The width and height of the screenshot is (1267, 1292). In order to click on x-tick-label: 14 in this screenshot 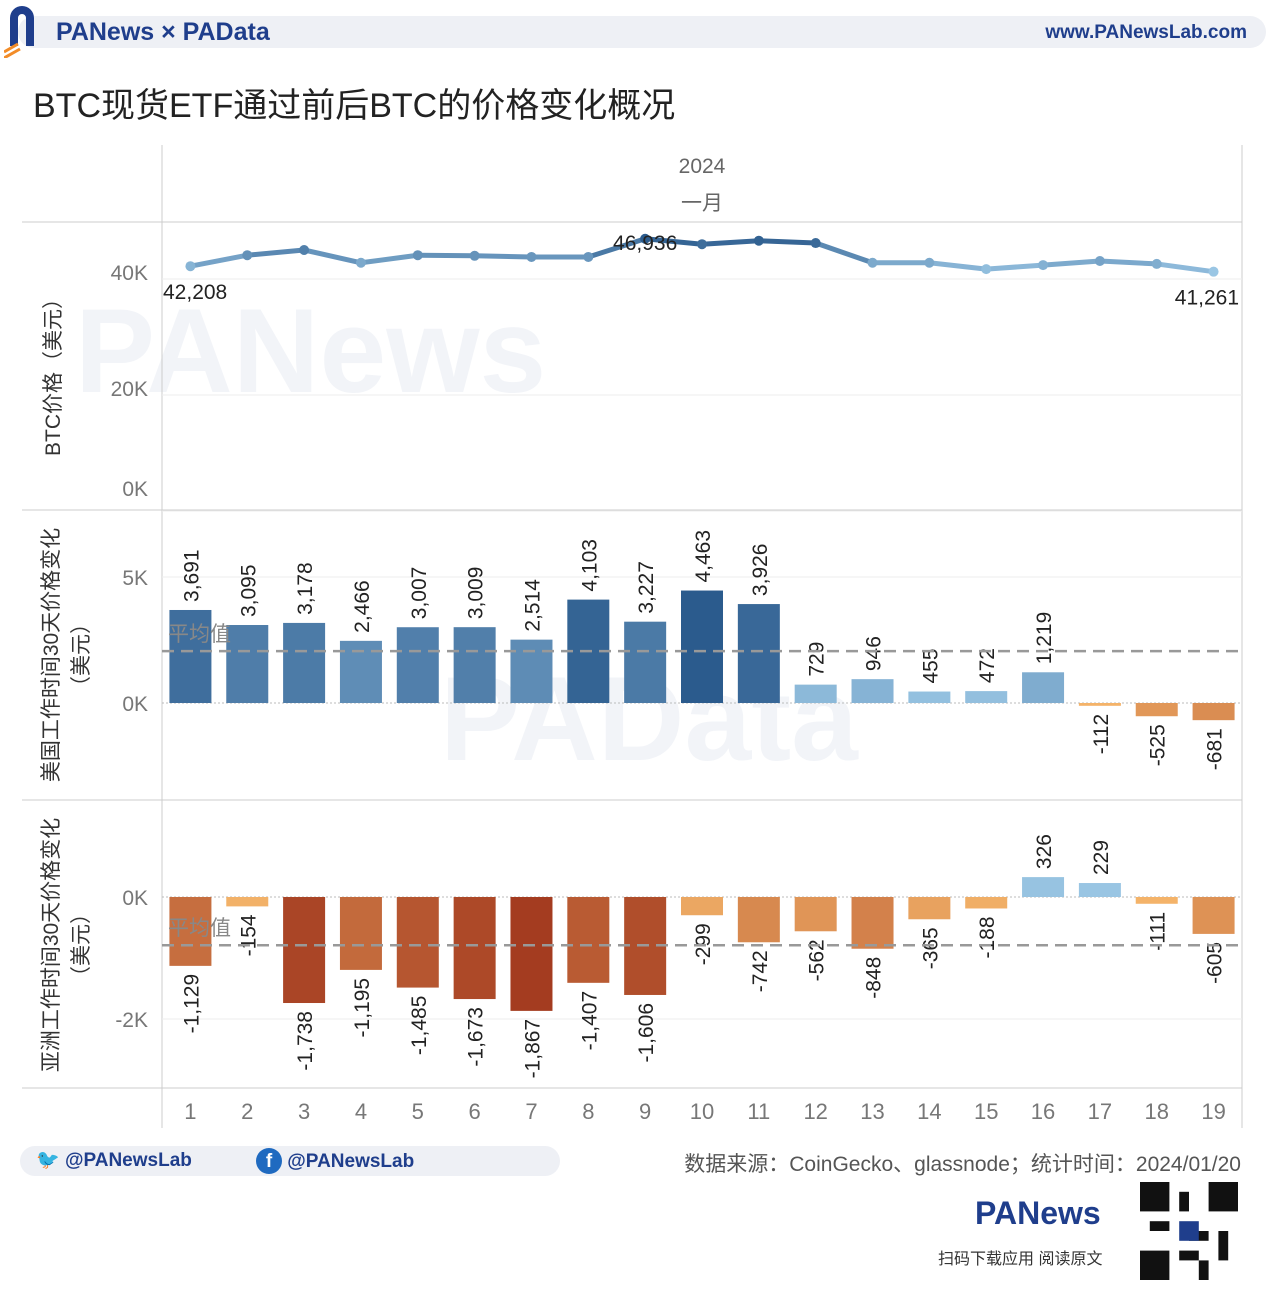, I will do `click(929, 1111)`.